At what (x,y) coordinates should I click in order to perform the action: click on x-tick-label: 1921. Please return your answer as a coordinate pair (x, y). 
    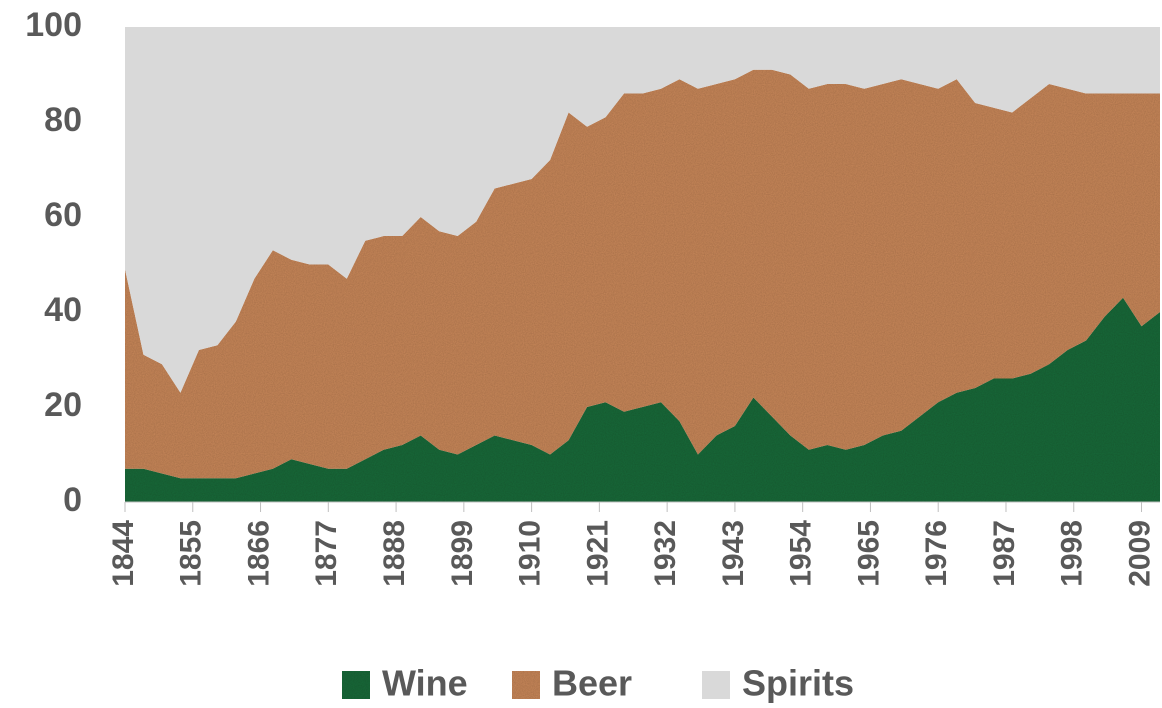
    Looking at the image, I should click on (597, 553).